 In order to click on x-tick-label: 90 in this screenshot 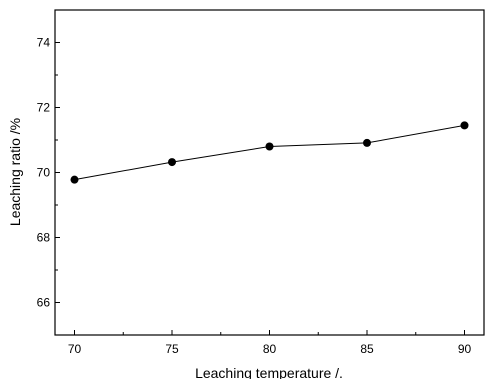, I will do `click(465, 349)`.